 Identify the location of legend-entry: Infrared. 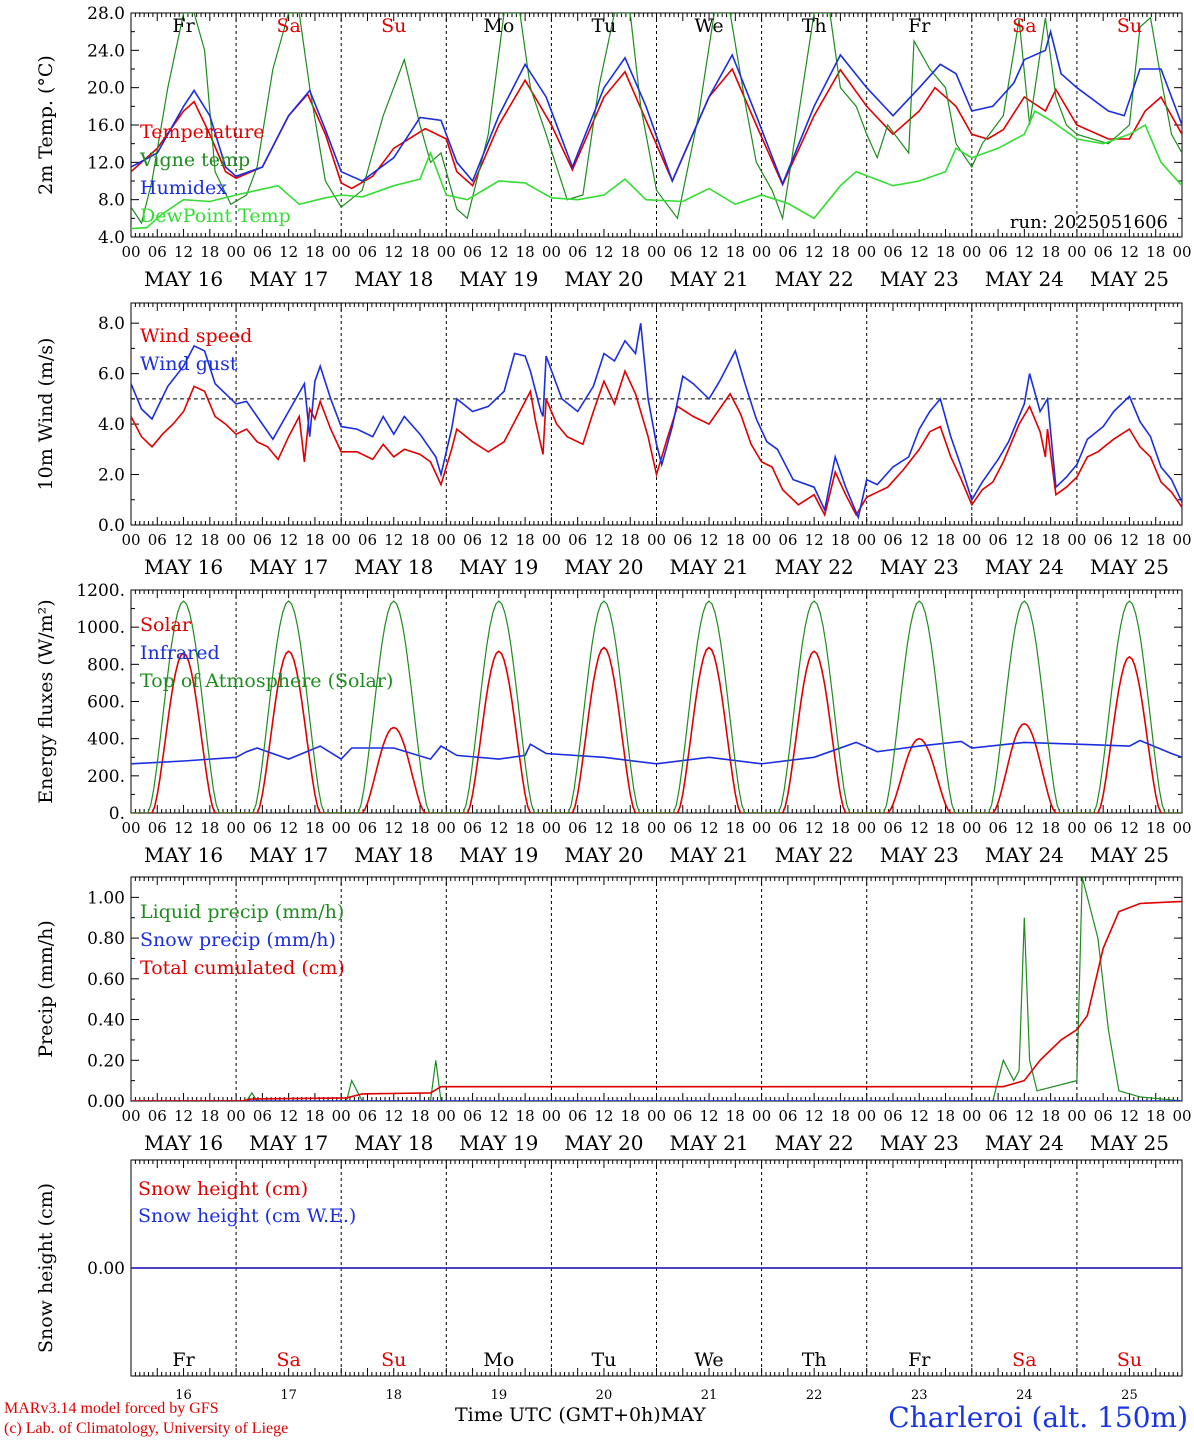
(180, 653).